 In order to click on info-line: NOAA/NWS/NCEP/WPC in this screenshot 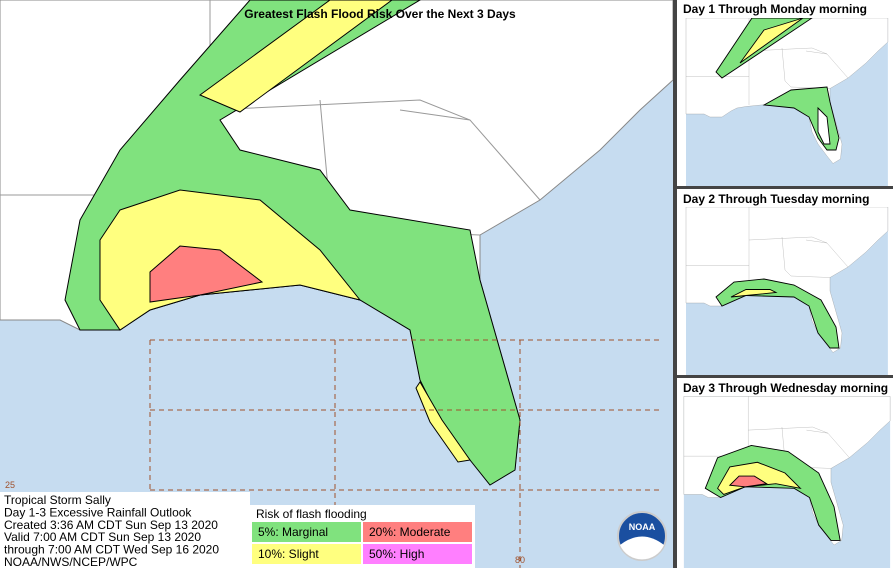, I will do `click(71, 561)`.